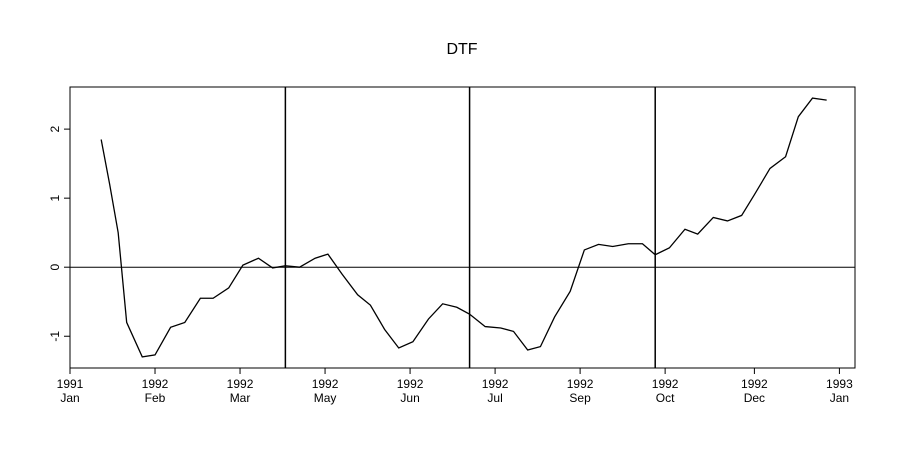  What do you see at coordinates (70, 391) in the screenshot?
I see `x-tick-label: 1991 Jan` at bounding box center [70, 391].